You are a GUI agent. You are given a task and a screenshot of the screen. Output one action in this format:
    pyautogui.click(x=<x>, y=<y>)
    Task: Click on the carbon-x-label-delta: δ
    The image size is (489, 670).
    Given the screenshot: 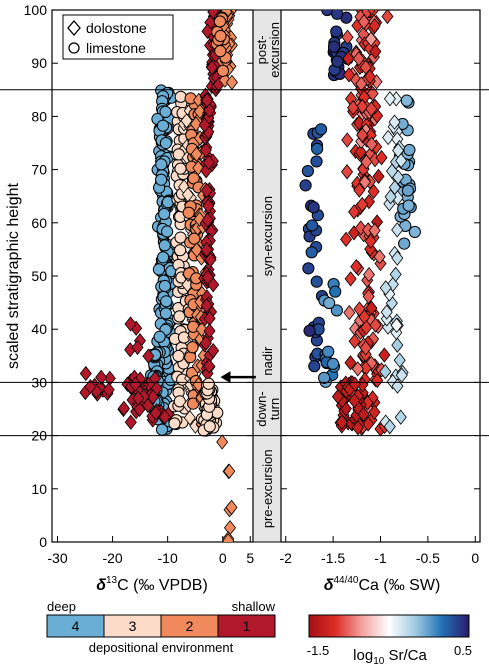 What is the action you would take?
    pyautogui.click(x=101, y=585)
    